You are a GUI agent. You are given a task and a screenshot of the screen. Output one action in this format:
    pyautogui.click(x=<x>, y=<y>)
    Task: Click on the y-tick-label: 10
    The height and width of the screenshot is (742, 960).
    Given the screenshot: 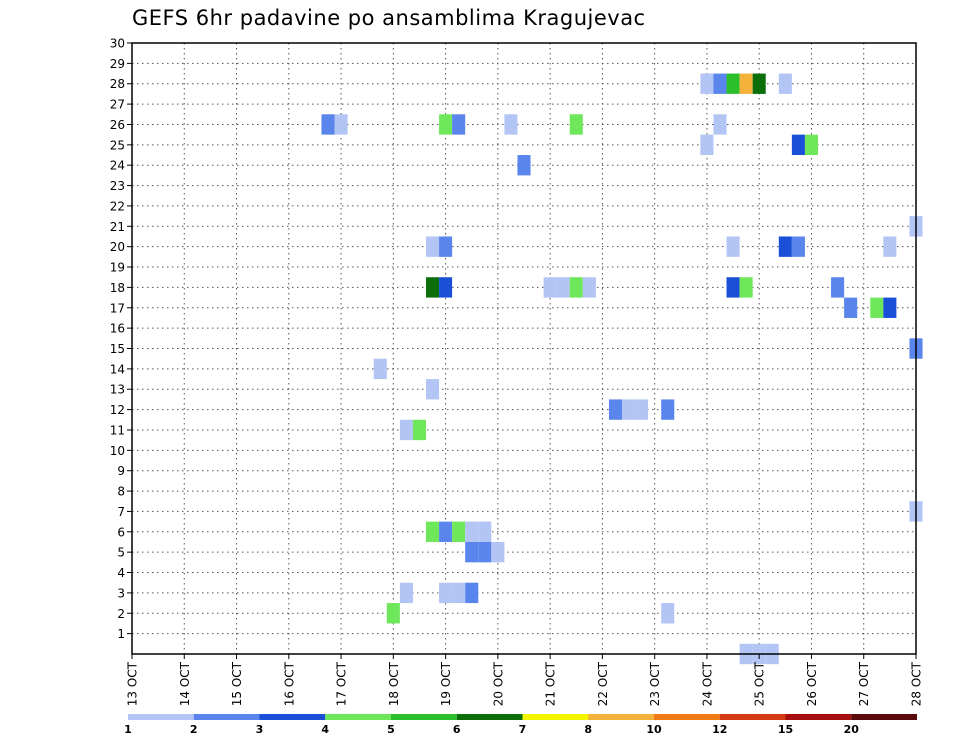 What is the action you would take?
    pyautogui.click(x=117, y=451)
    